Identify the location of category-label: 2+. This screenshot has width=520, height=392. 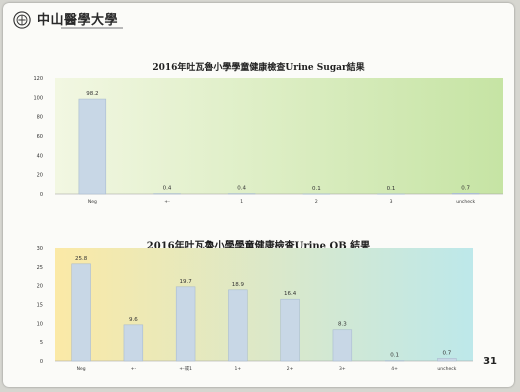
(290, 369).